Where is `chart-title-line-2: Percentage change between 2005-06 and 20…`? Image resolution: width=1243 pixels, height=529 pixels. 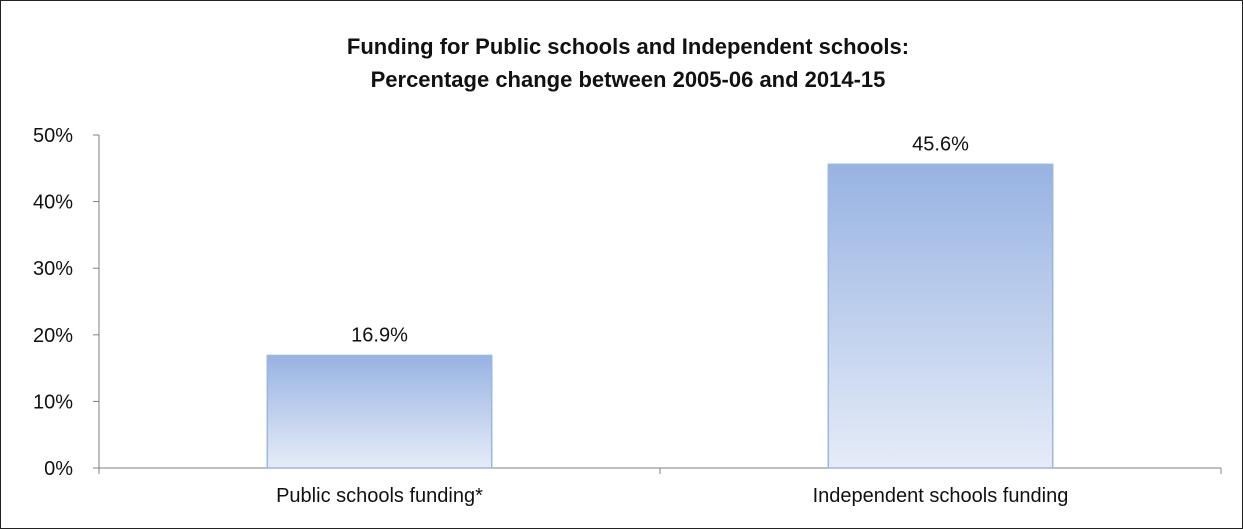
chart-title-line-2: Percentage change between 2005-06 and 20… is located at coordinates (628, 79).